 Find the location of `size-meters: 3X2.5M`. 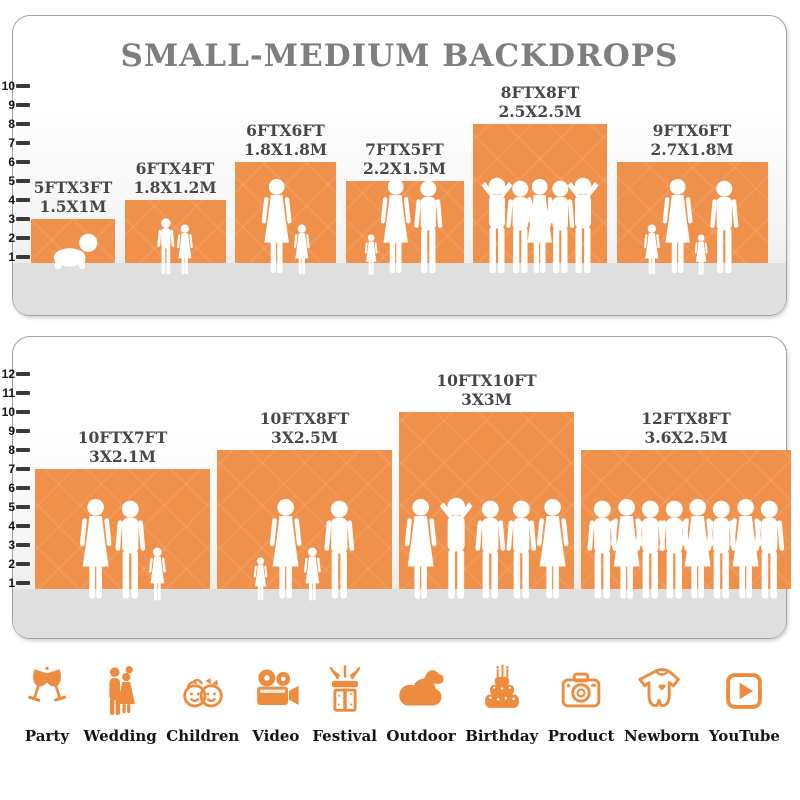

size-meters: 3X2.5M is located at coordinates (304, 437).